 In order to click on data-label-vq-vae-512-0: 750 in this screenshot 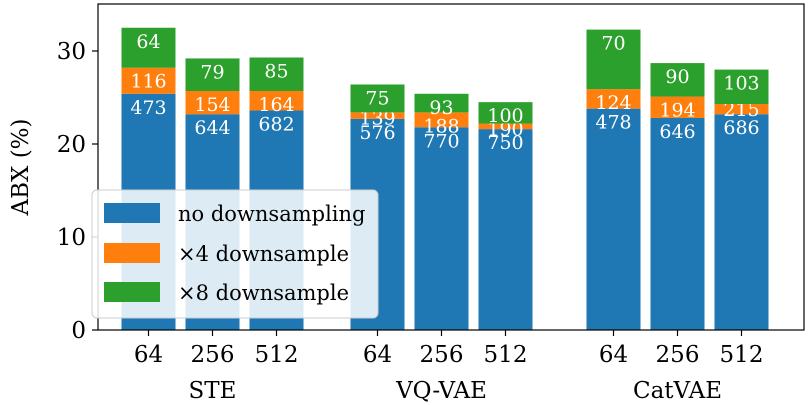, I will do `click(505, 143)`.